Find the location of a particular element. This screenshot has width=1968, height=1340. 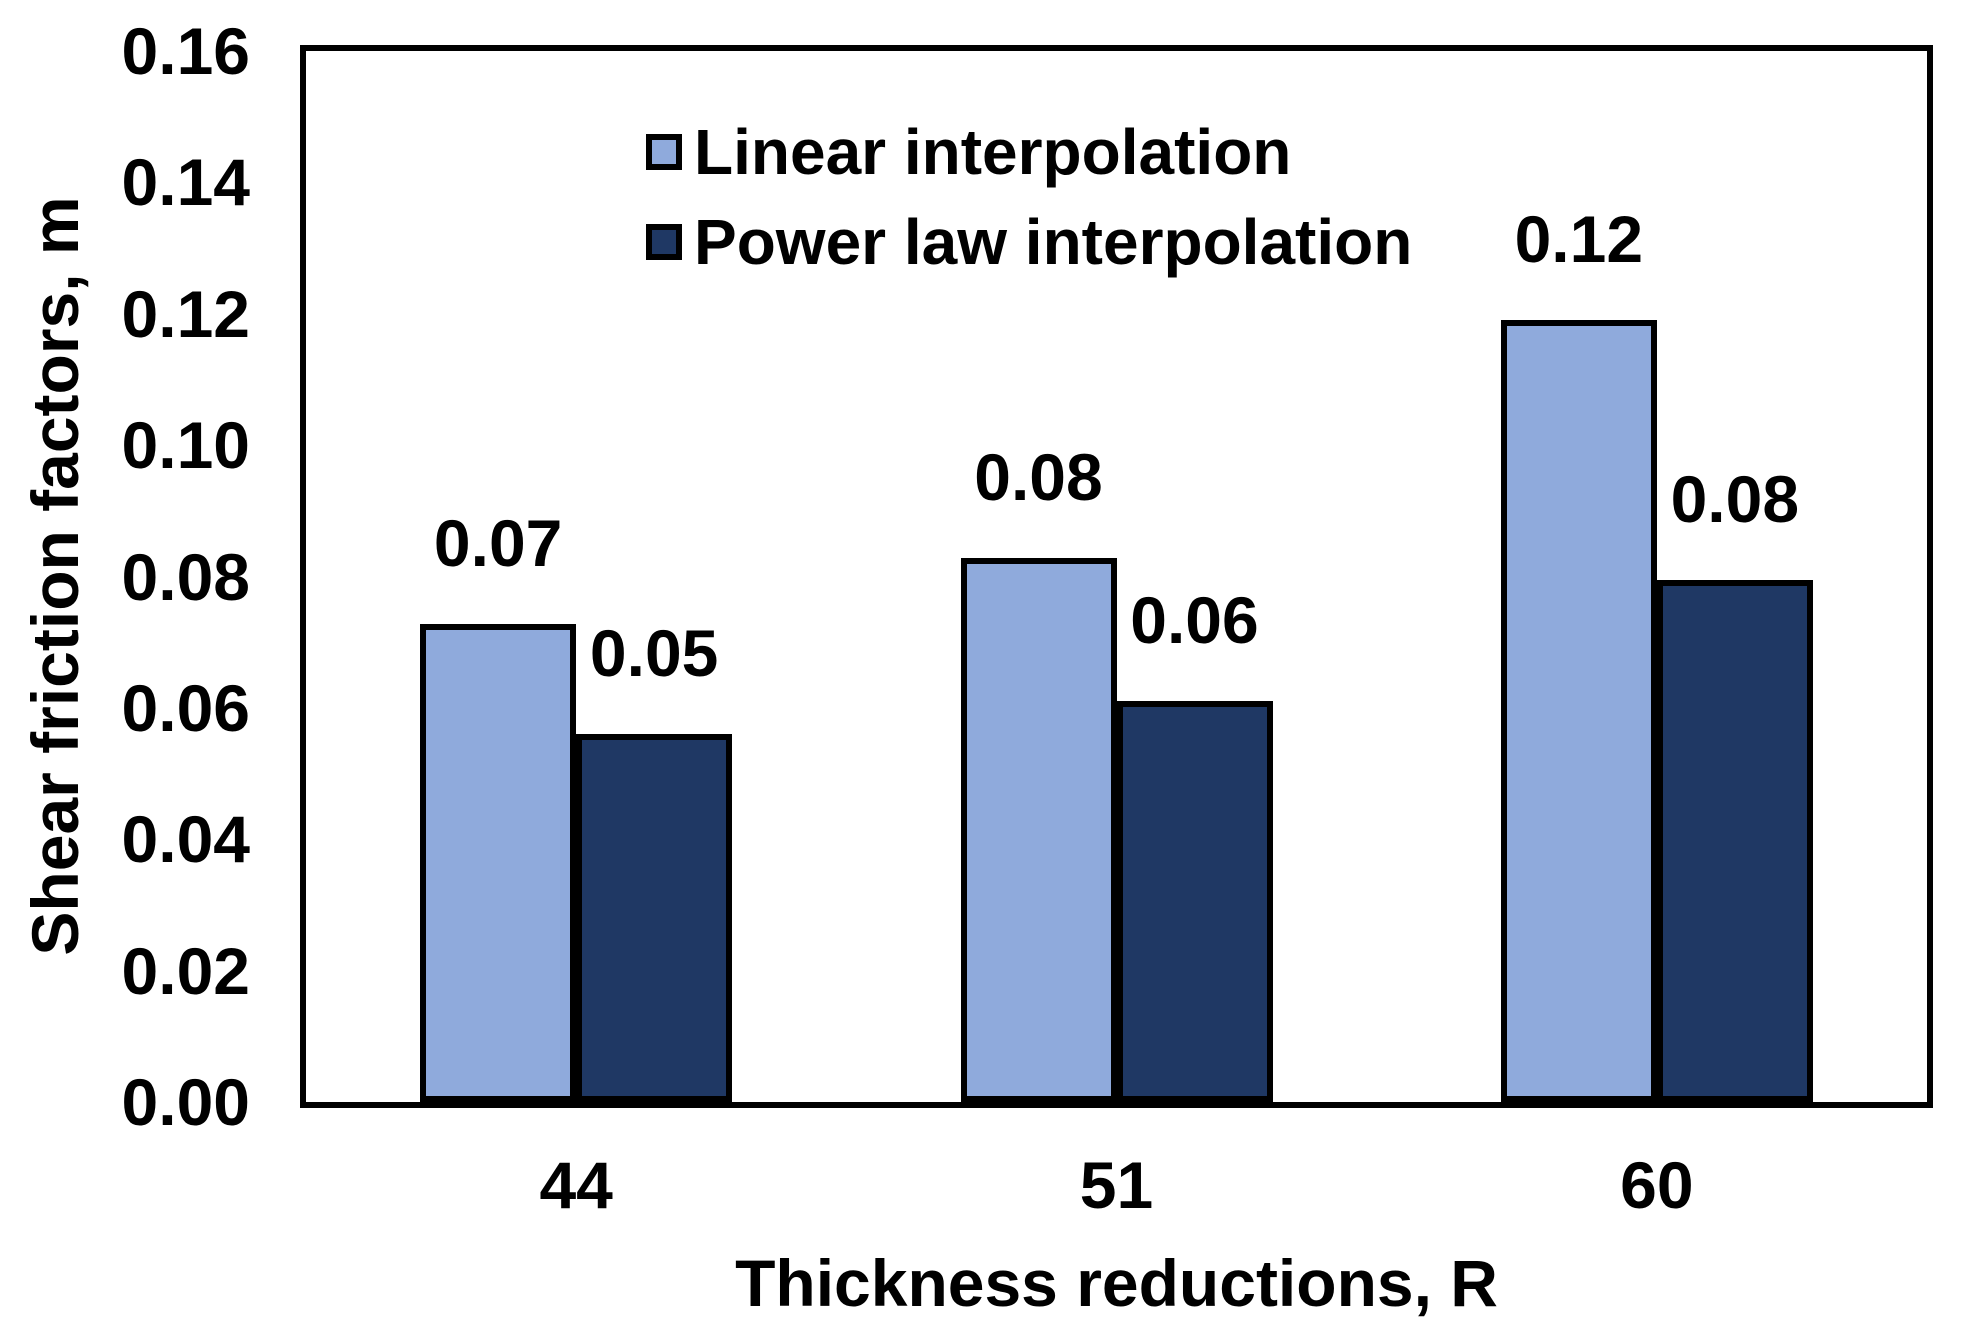

y-tick-label: 0.00 is located at coordinates (185, 1102).